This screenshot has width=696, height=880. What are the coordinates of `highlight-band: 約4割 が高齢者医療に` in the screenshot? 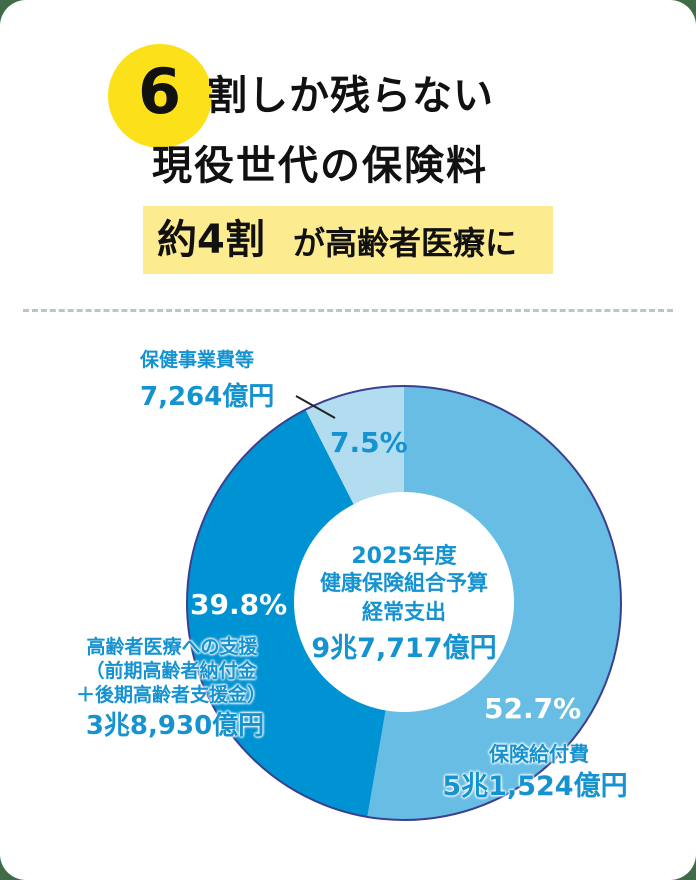 It's located at (348, 240).